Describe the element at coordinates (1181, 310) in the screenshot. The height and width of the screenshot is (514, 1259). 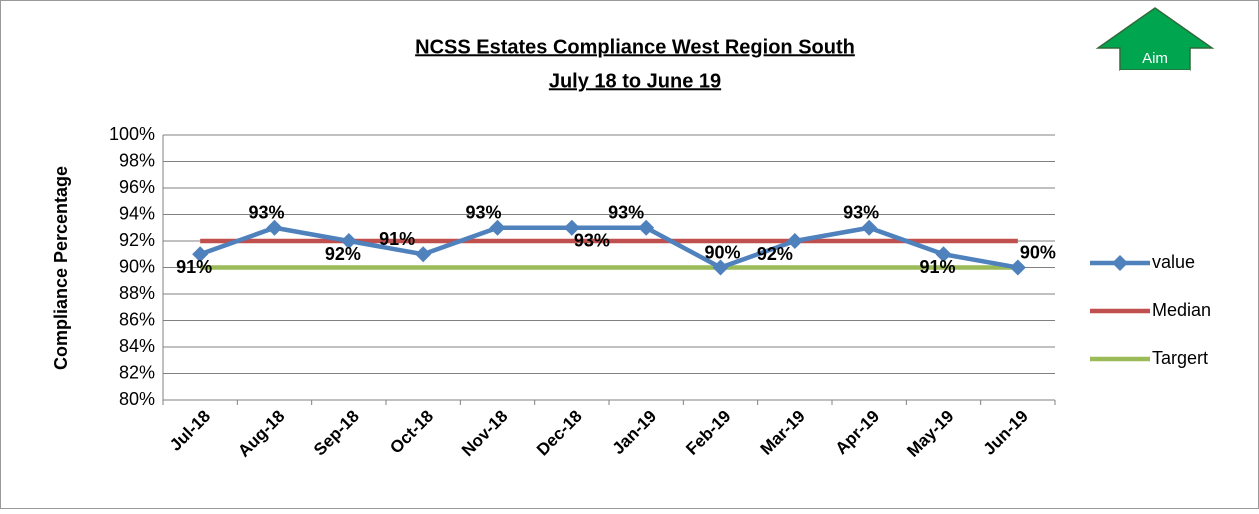
I see `legend-label: Median` at that location.